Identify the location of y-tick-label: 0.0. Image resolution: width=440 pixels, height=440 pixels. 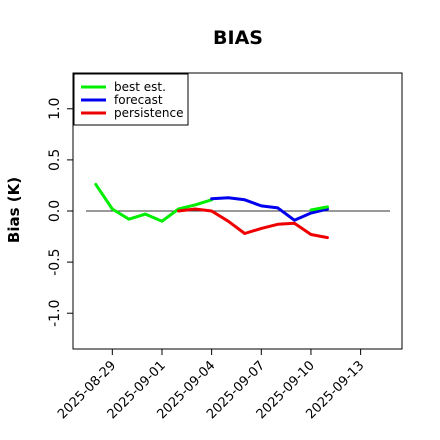
(55, 211).